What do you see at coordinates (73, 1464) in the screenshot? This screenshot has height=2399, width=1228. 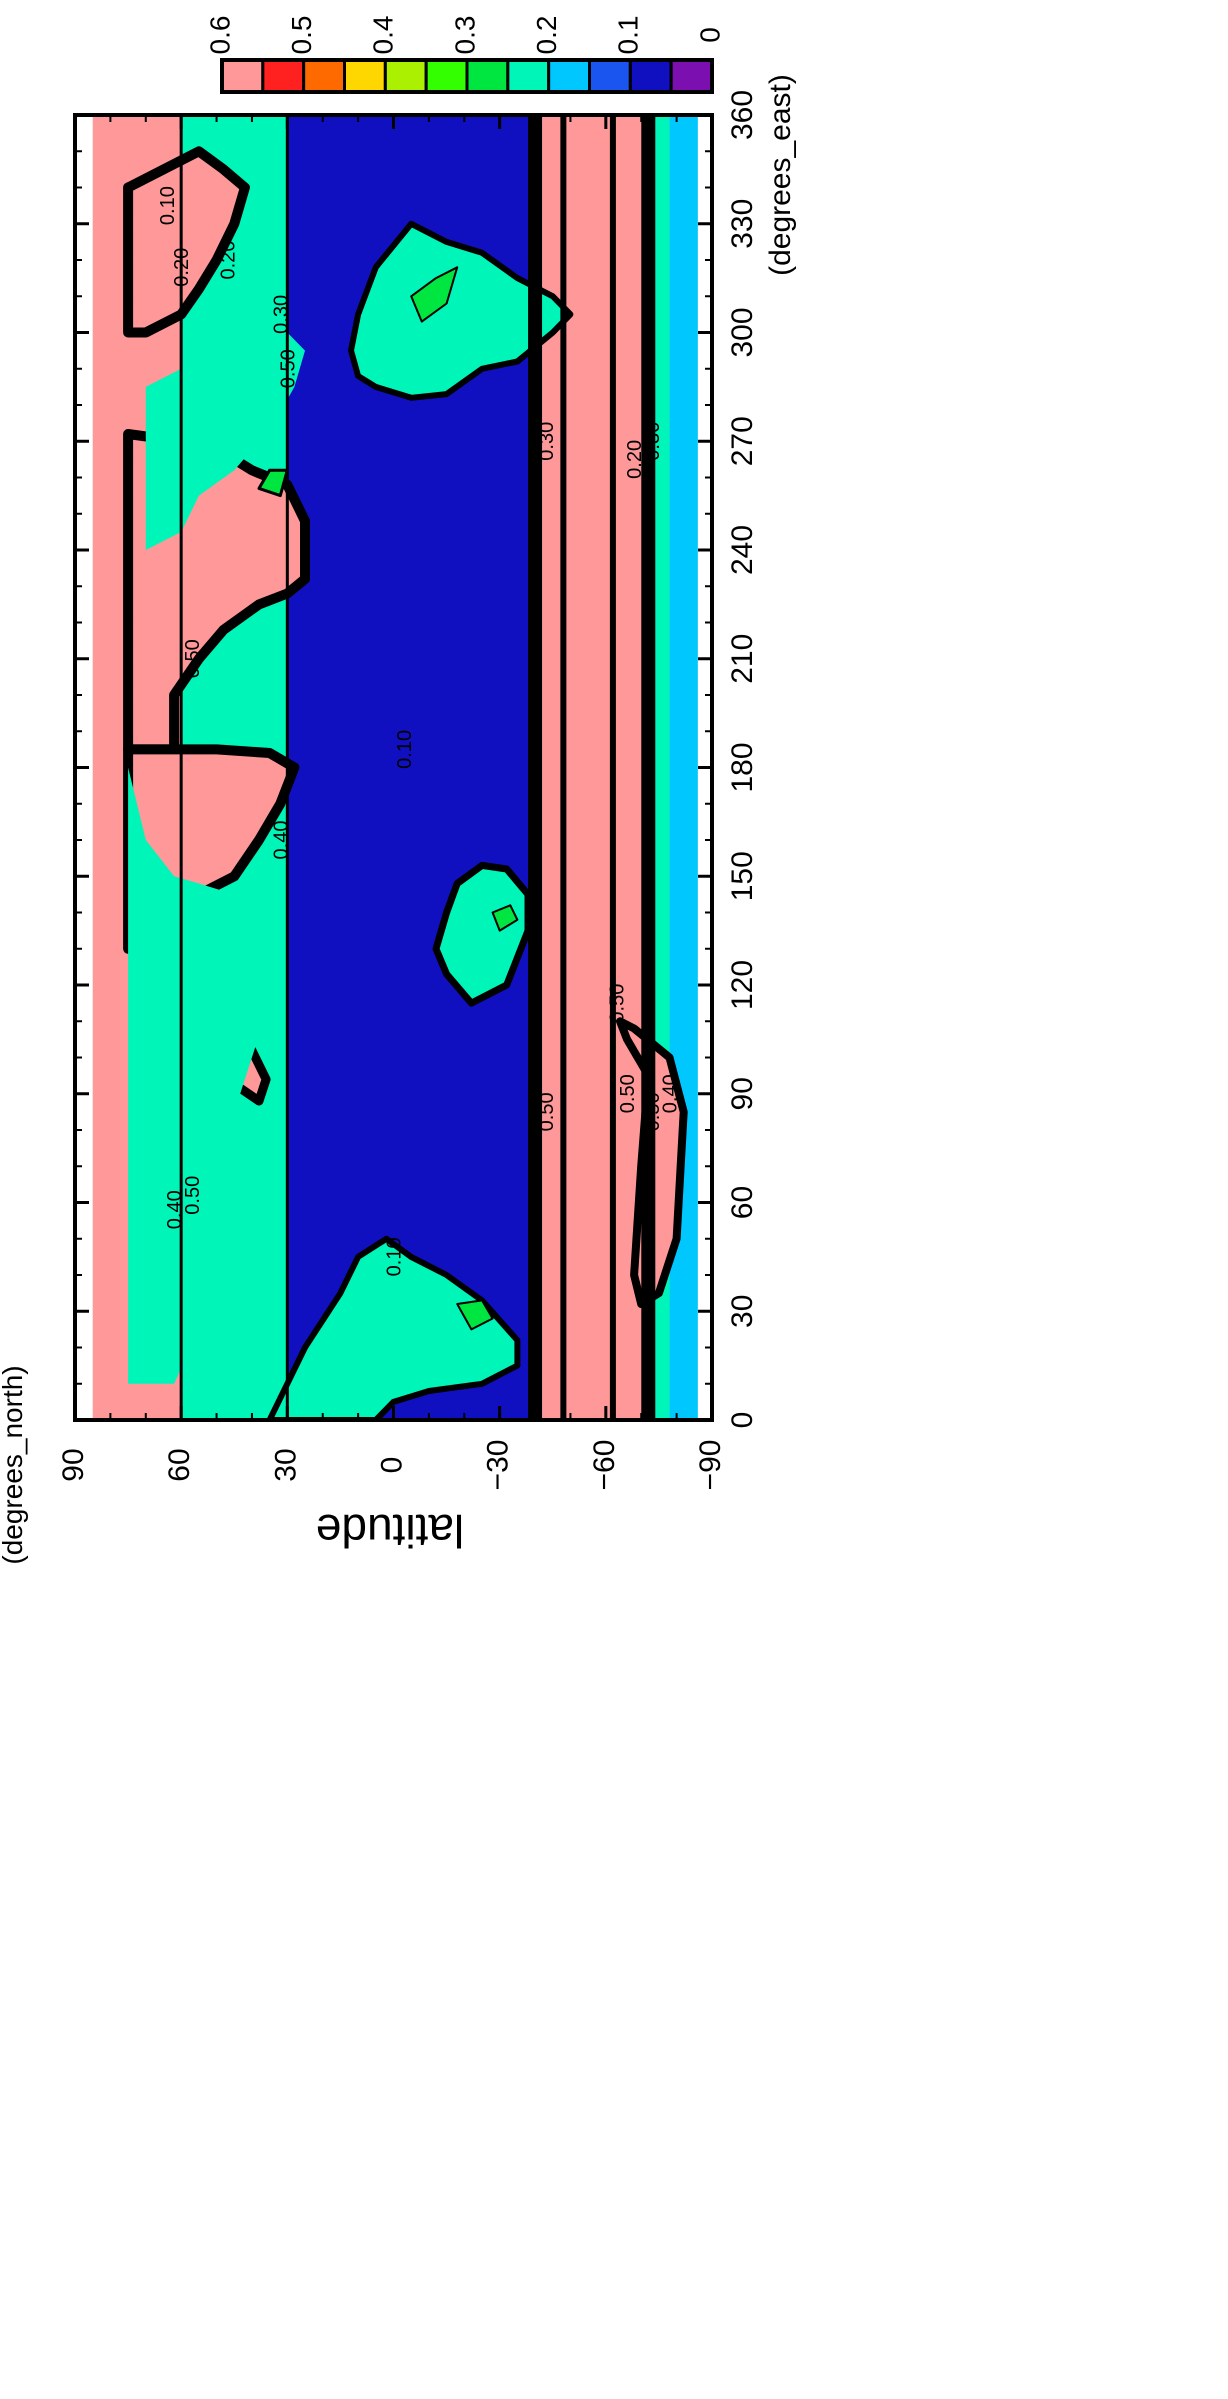 I see `lat-tick-label: 90` at bounding box center [73, 1464].